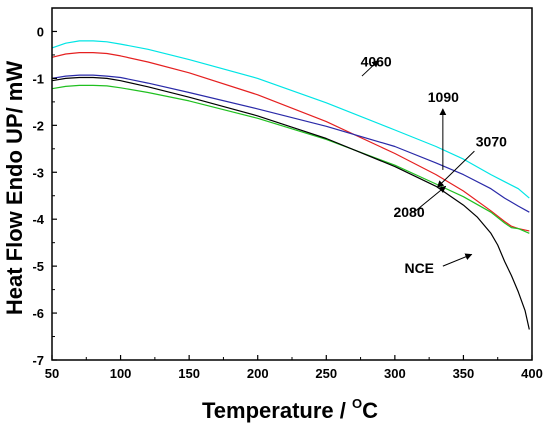 This screenshot has width=550, height=430. I want to click on annotation-label: 3070, so click(491, 141).